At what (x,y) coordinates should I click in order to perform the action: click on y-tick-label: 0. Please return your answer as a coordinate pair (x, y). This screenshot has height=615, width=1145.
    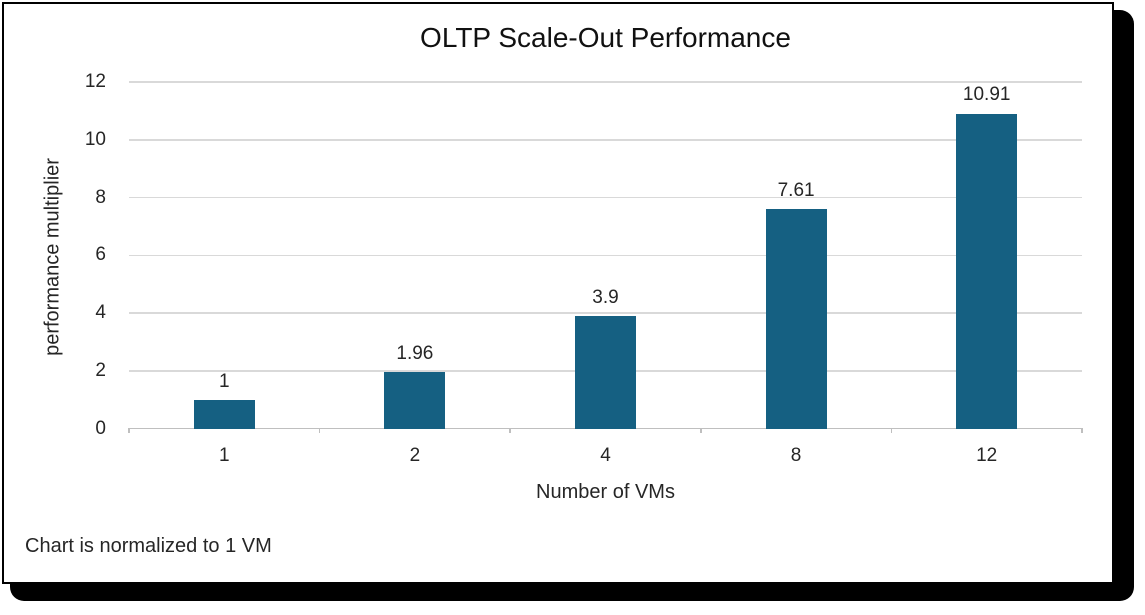
    Looking at the image, I should click on (100, 428).